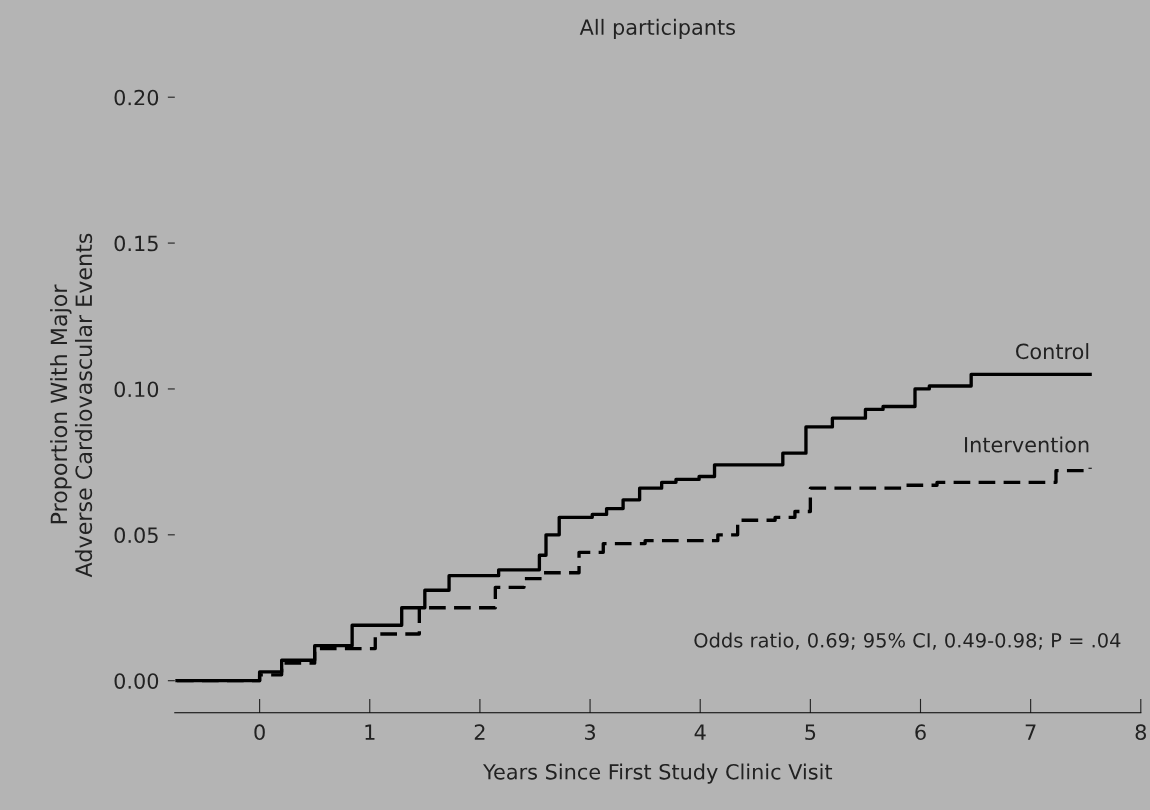 Image resolution: width=1150 pixels, height=810 pixels. What do you see at coordinates (657, 29) in the screenshot?
I see `chart-title: All participants` at bounding box center [657, 29].